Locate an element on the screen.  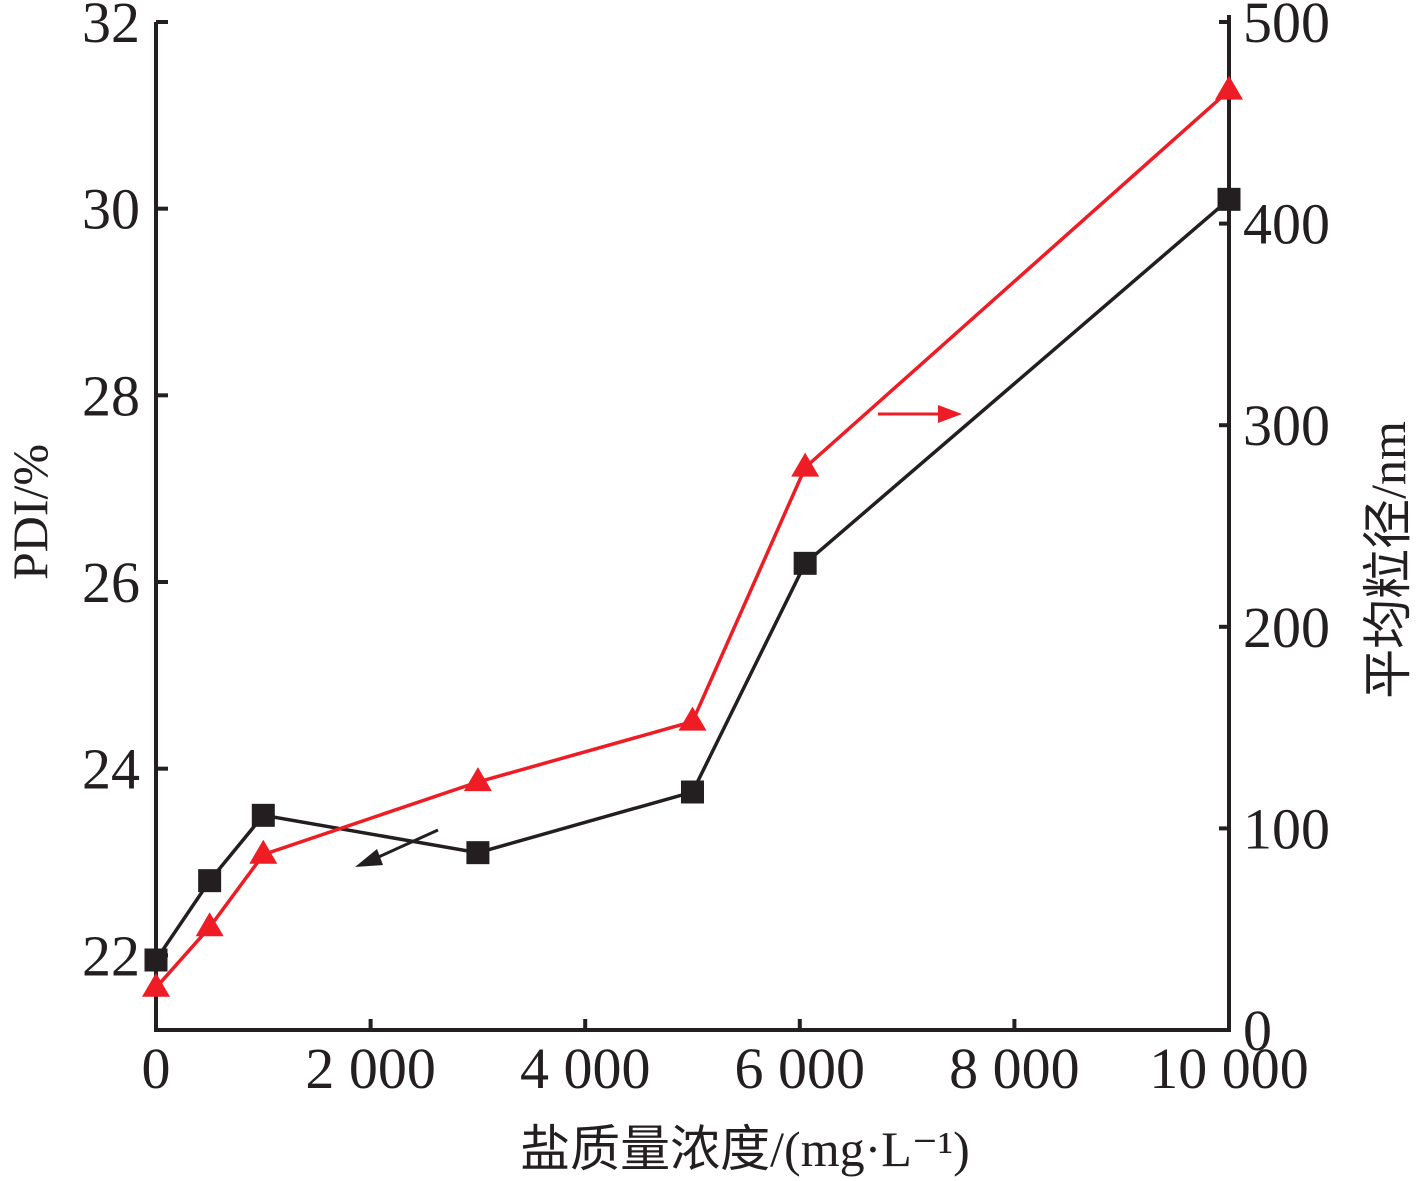
right-y-tick-label: 300 is located at coordinates (1286, 425).